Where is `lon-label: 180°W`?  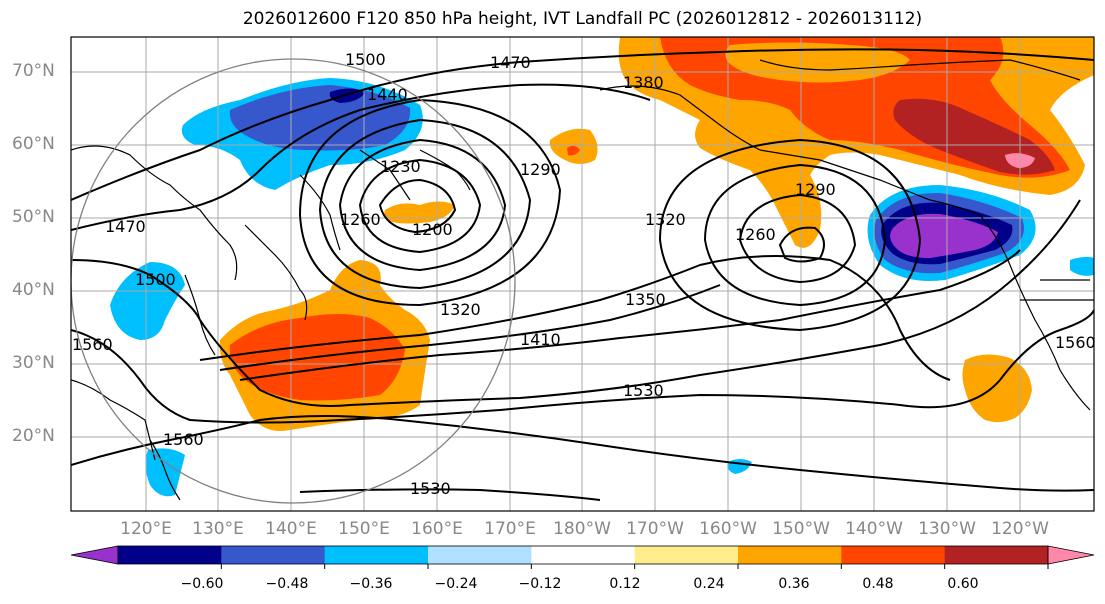 lon-label: 180°W is located at coordinates (582, 529).